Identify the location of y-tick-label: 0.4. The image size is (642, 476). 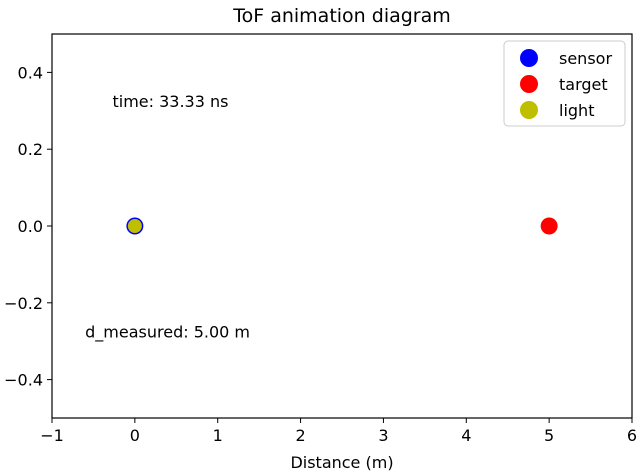
(30, 72).